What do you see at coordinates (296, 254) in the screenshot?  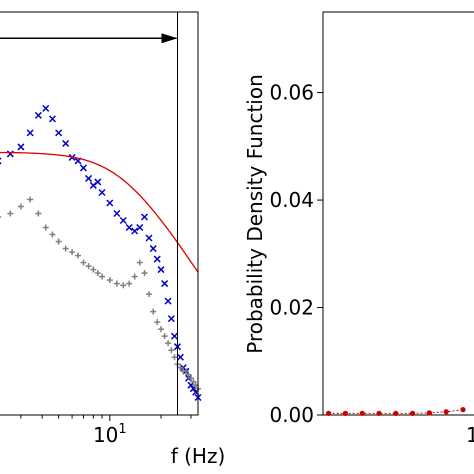 I see `pdf-y-ticks: 0.00 0.02 0.04 0.06` at bounding box center [296, 254].